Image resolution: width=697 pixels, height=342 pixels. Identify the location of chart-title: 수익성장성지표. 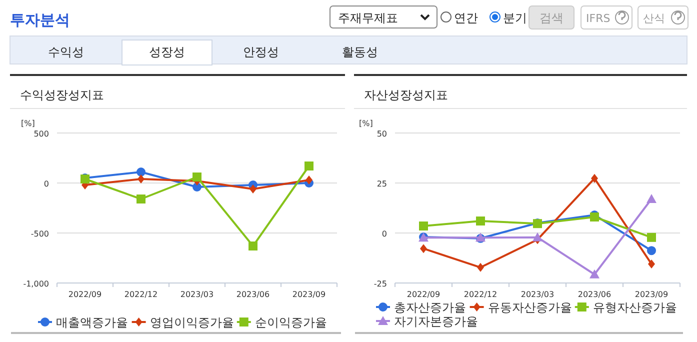
(62, 95).